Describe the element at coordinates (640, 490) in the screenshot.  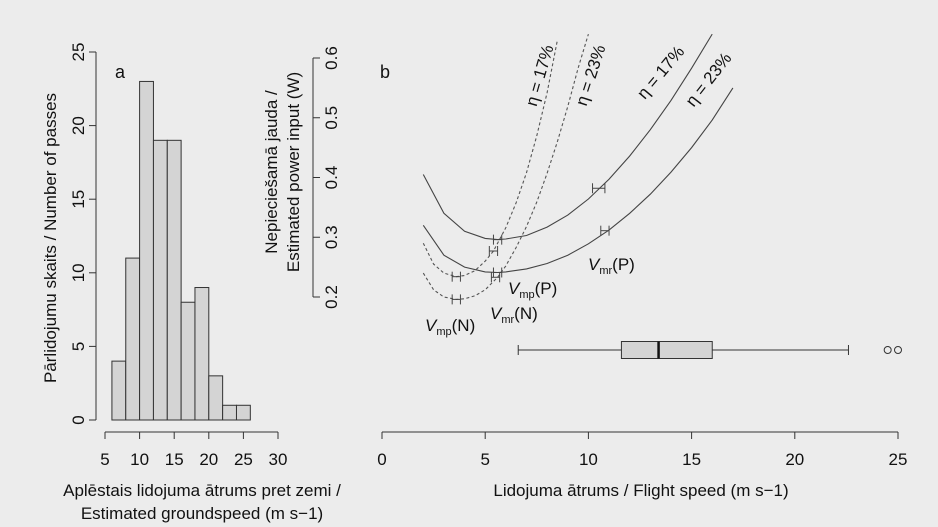
I see `panel-b-x-axis-title: Lidojuma ātrums / Flight speed (m s−1)` at that location.